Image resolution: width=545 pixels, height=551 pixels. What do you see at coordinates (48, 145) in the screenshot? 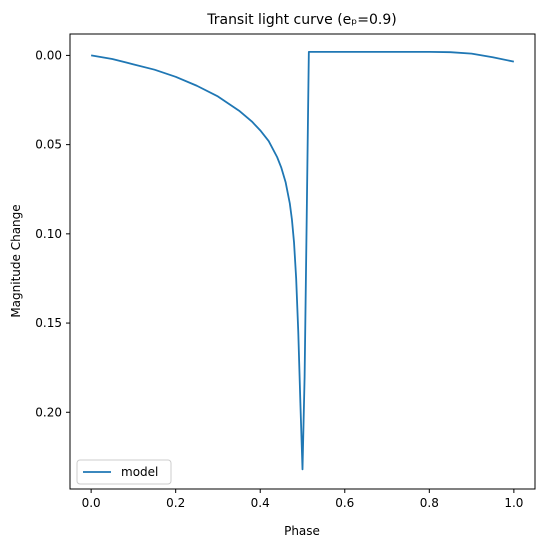
I see `y-tick-label: 0.05` at bounding box center [48, 145].